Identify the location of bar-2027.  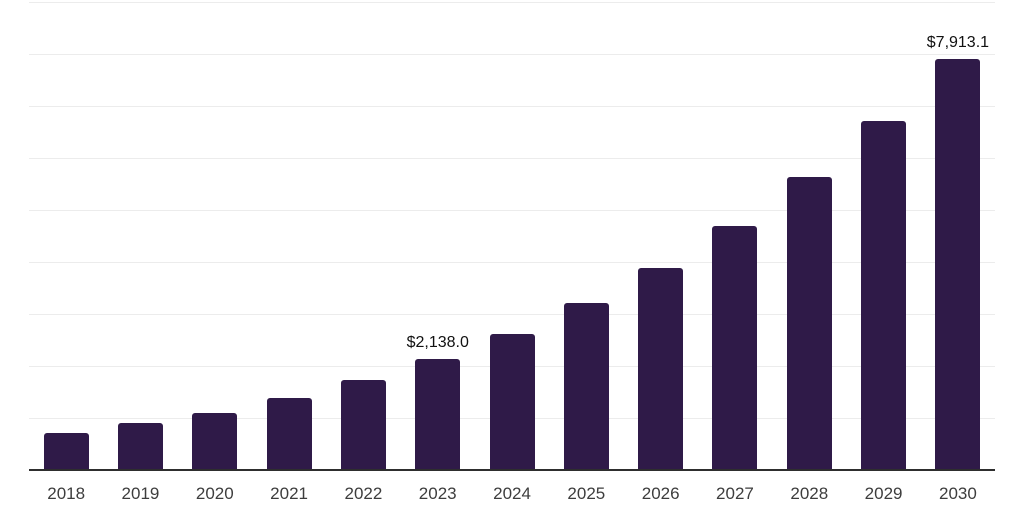
(735, 348).